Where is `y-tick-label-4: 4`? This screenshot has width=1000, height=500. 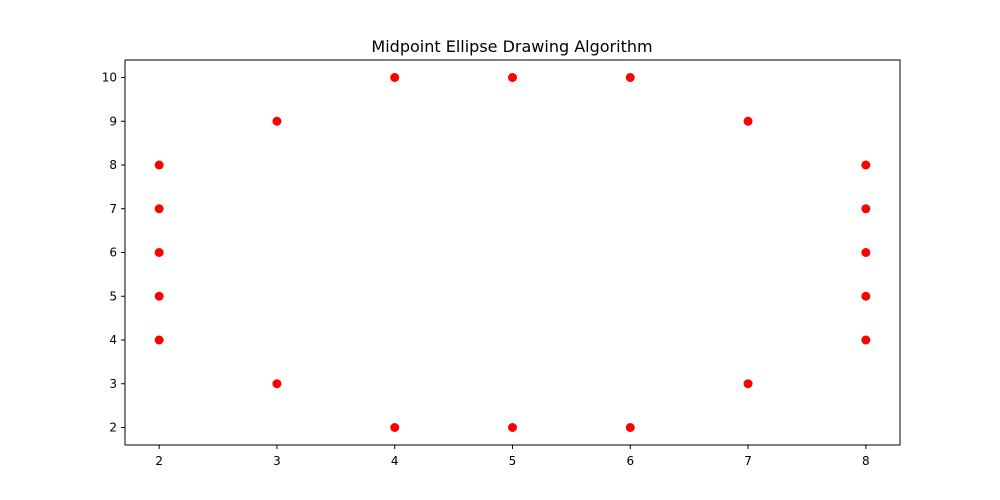
y-tick-label-4: 4 is located at coordinates (113, 340).